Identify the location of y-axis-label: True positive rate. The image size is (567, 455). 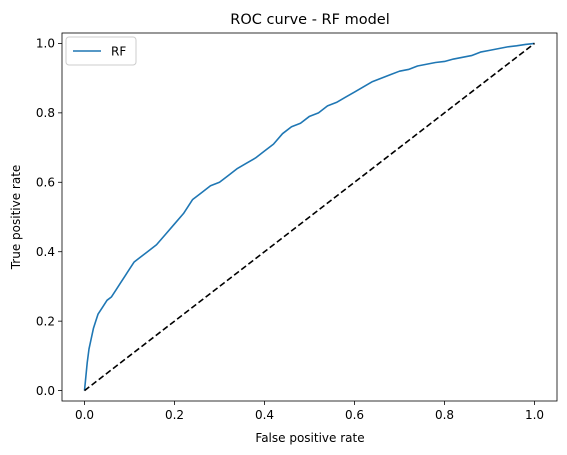
(16, 218).